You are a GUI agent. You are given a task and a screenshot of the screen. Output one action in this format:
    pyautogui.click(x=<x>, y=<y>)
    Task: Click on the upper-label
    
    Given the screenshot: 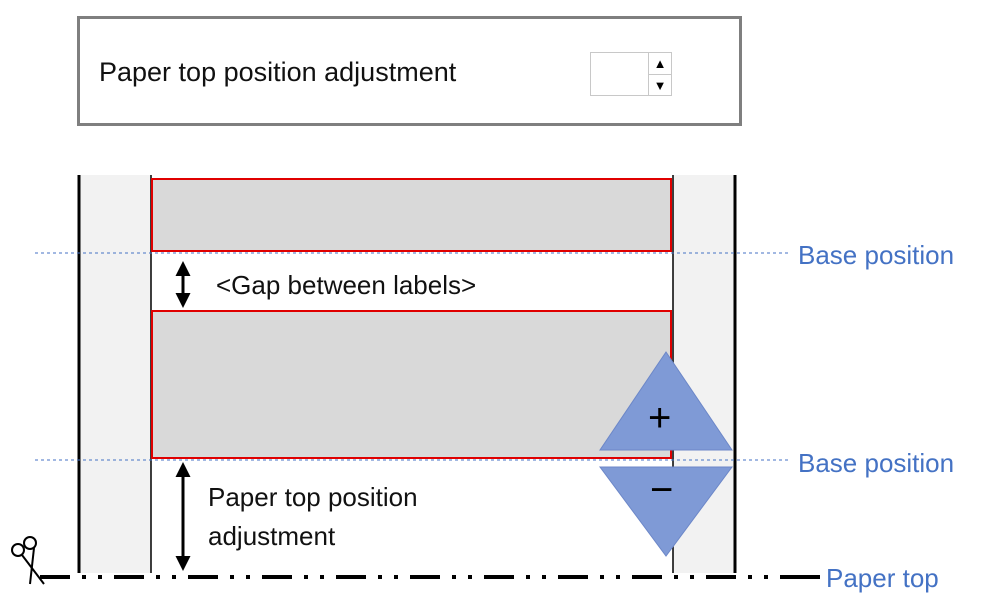 What is the action you would take?
    pyautogui.click(x=411, y=215)
    